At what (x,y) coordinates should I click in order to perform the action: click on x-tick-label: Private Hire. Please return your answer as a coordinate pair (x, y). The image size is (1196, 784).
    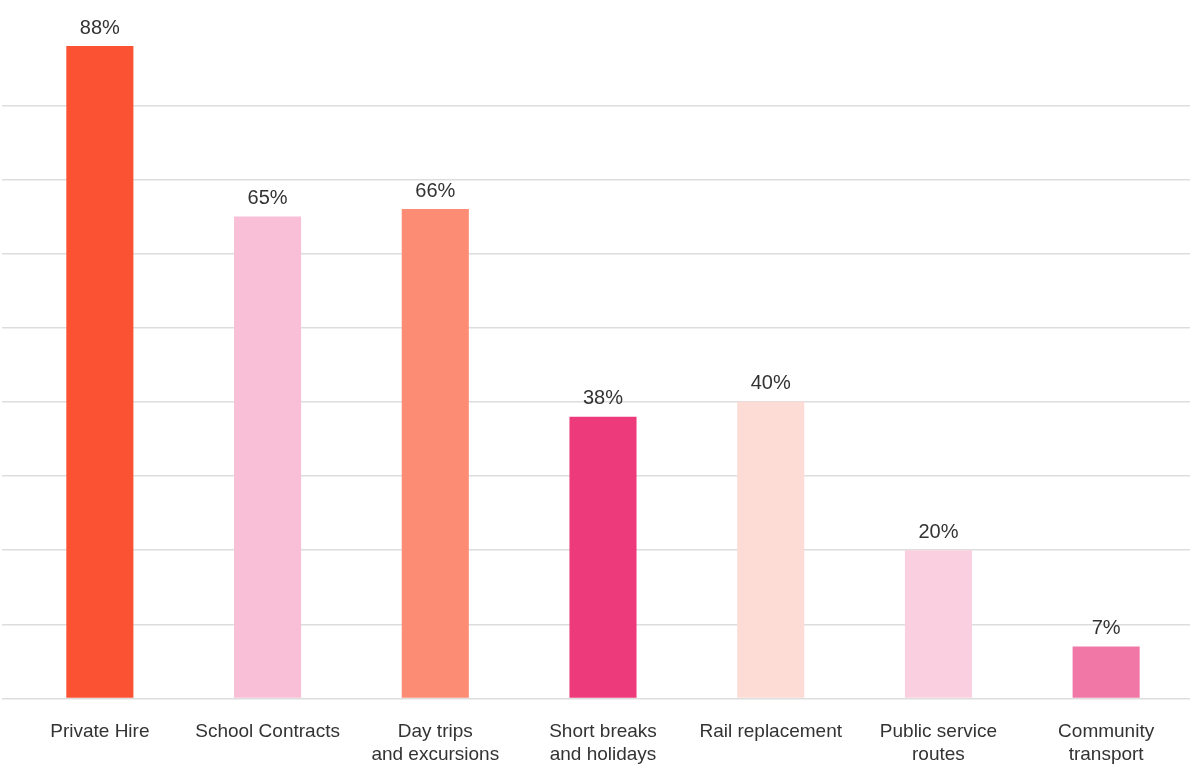
    Looking at the image, I should click on (100, 731).